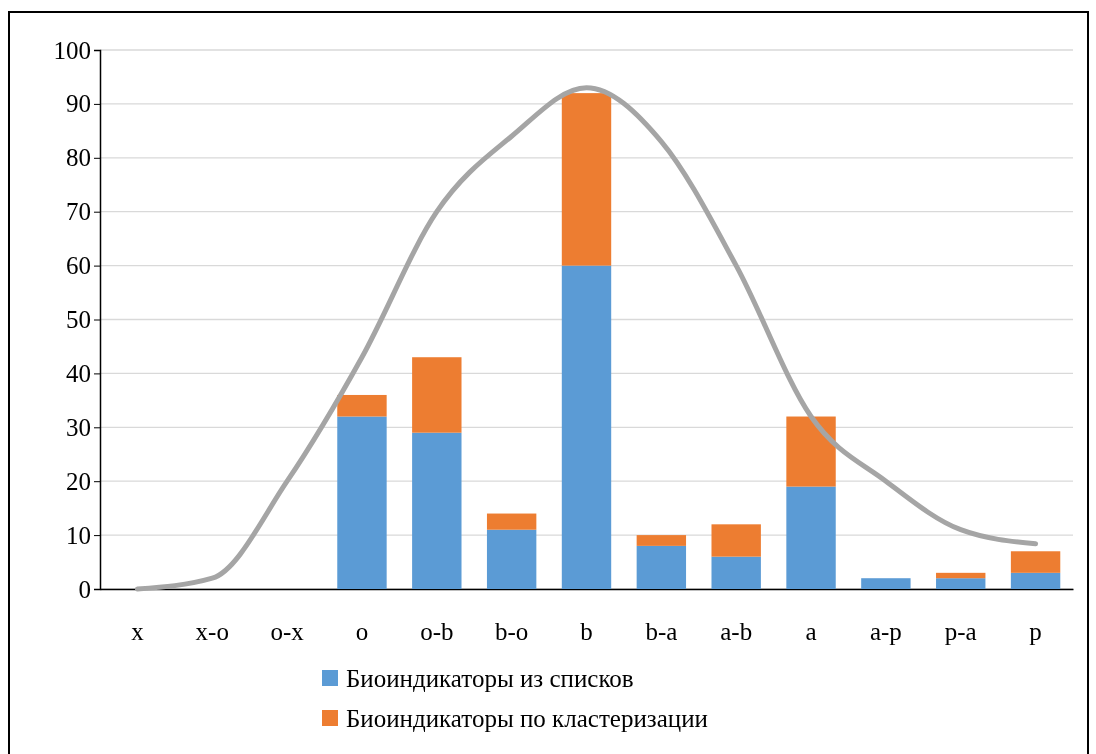 The height and width of the screenshot is (754, 1096). I want to click on x-tick-label: a-p, so click(885, 631).